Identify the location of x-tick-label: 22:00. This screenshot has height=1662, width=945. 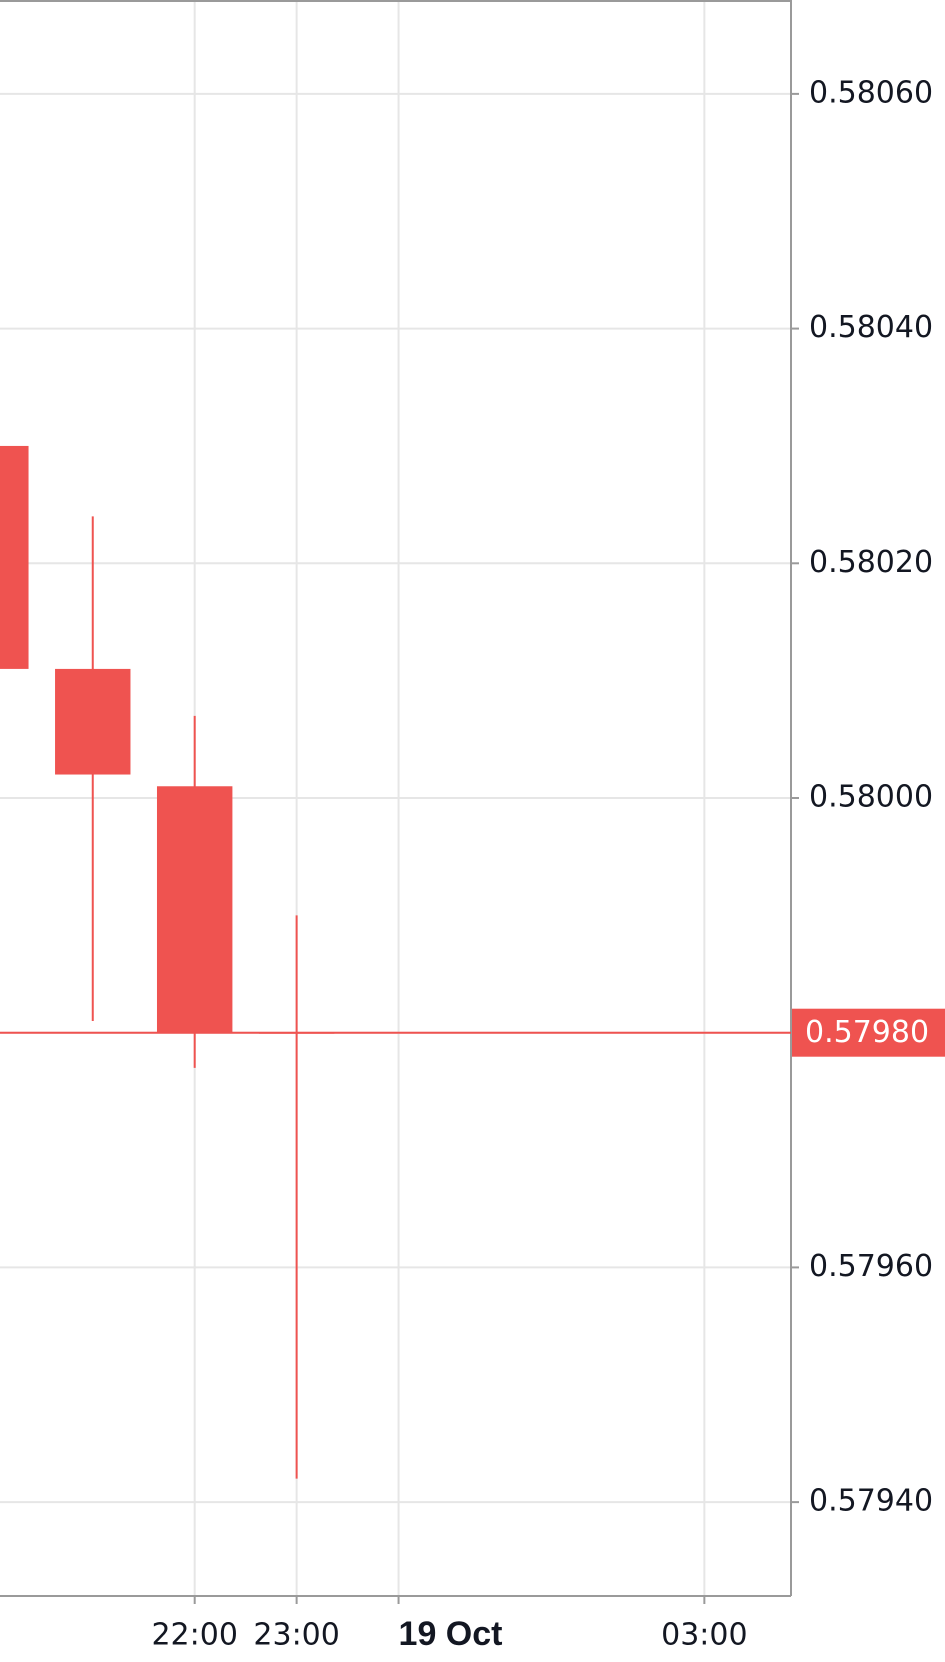
(194, 1635).